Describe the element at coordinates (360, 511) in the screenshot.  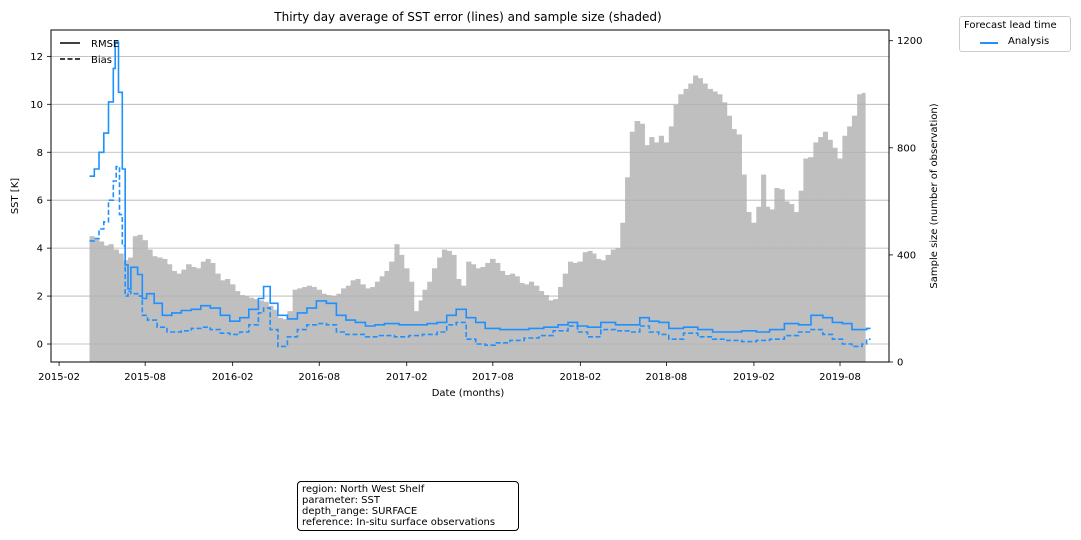
I see `metadata-depth-range: depth_range: SURFACE` at that location.